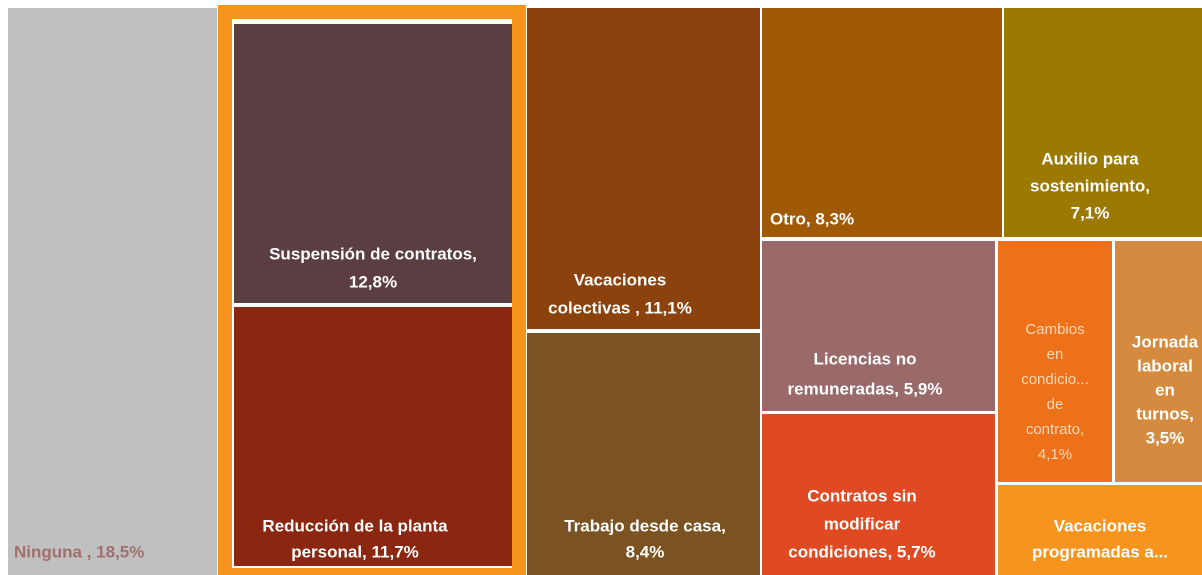  I want to click on cell-label: 7,1%, so click(1090, 212).